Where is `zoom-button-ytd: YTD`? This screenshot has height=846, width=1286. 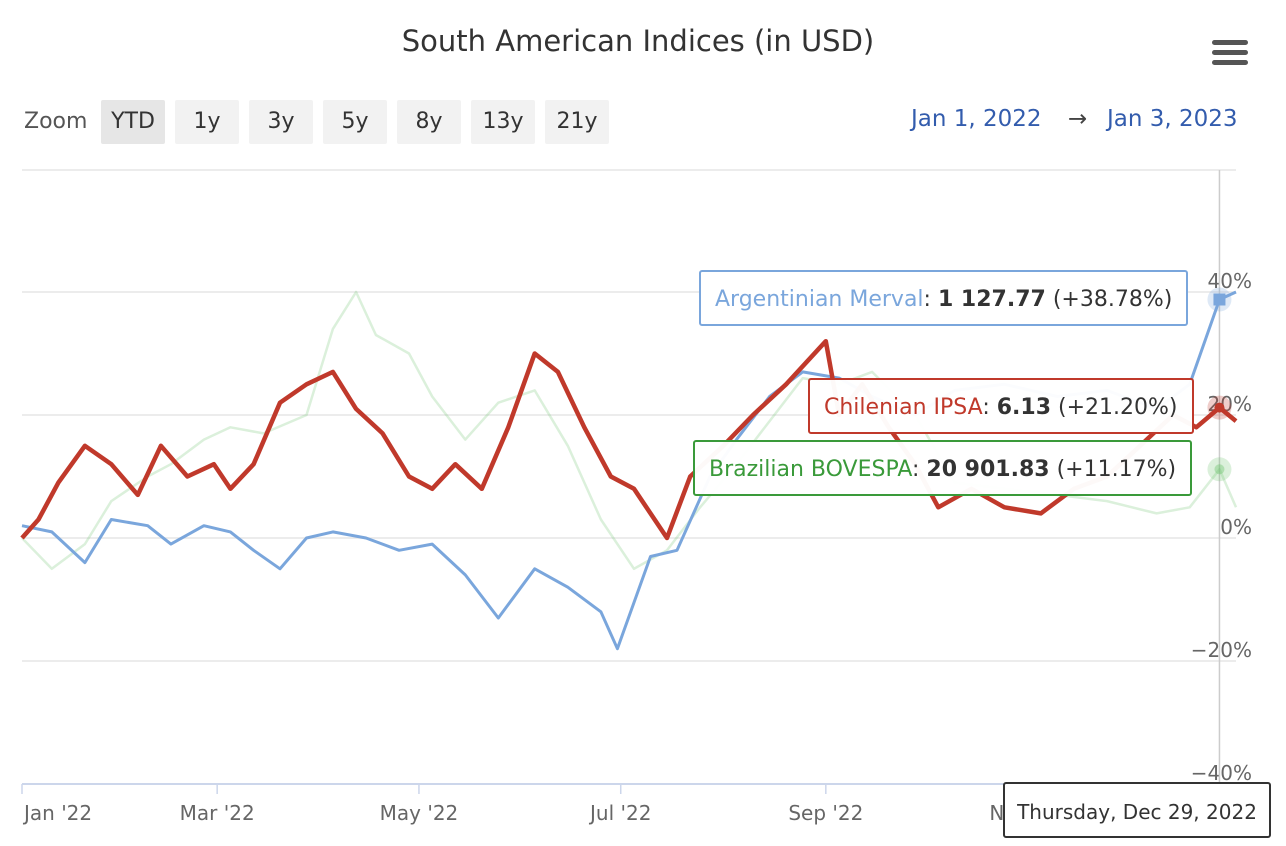 zoom-button-ytd: YTD is located at coordinates (133, 122).